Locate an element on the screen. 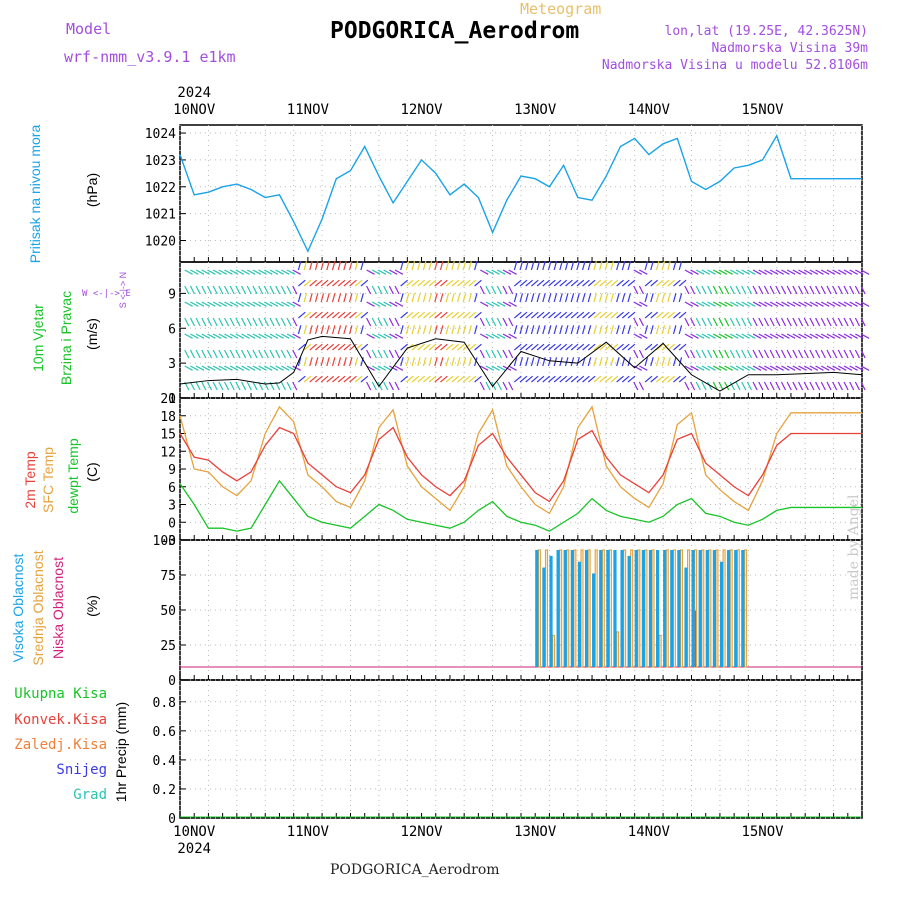 This screenshot has width=900, height=900. y-tick-label: 0 is located at coordinates (172, 819).